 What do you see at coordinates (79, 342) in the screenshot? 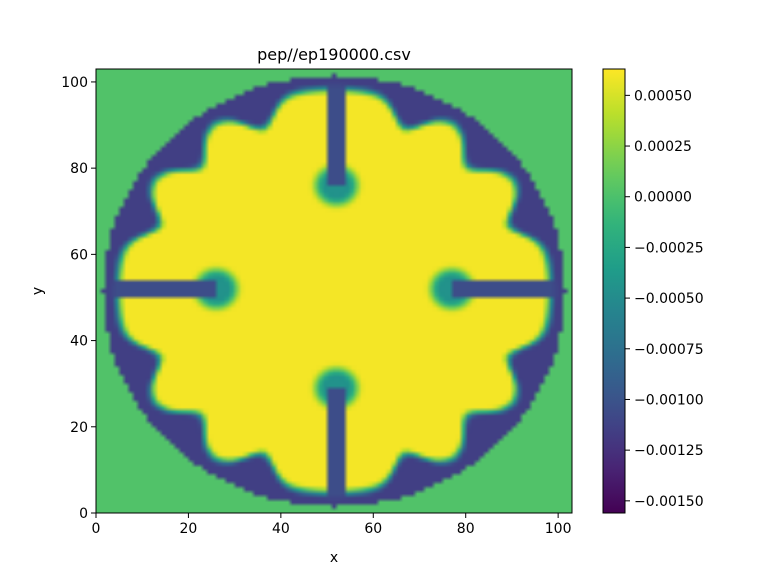
I see `y-tick-label: 40` at bounding box center [79, 342].